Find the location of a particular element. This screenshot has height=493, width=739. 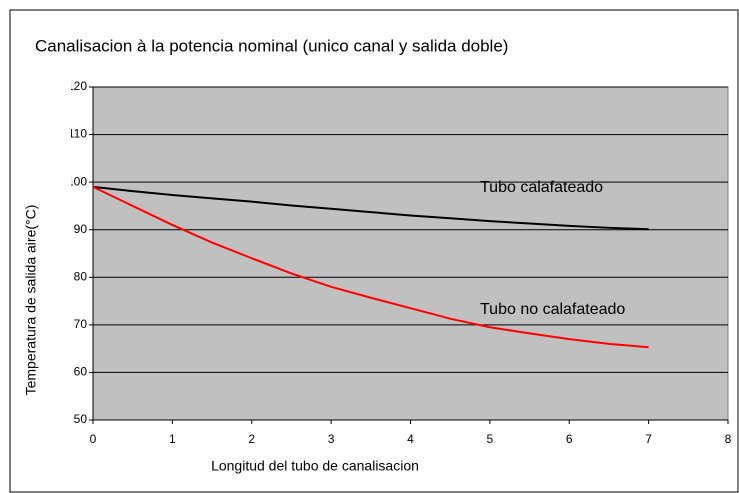

y-axis-label: Temperatura de salida aire(°C) is located at coordinates (31, 300).